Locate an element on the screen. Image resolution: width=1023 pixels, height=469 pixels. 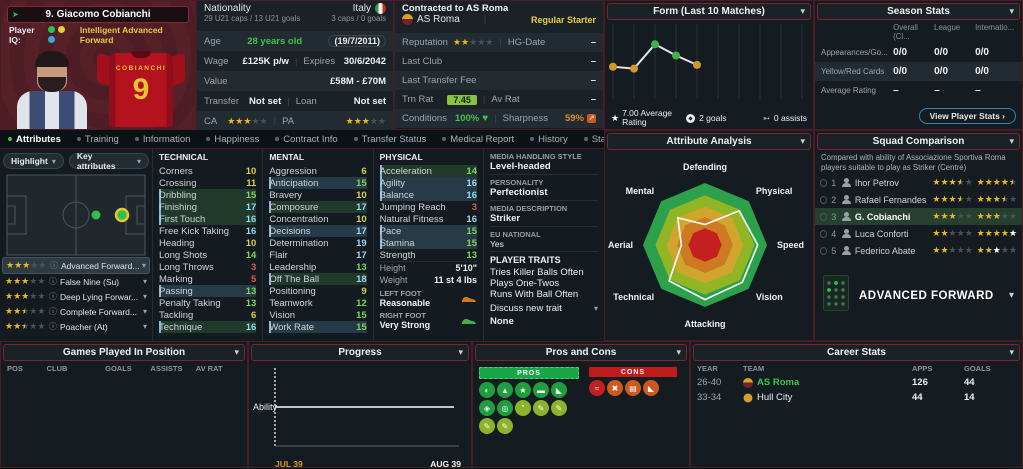
attribute-value: 10 is located at coordinates (361, 195).